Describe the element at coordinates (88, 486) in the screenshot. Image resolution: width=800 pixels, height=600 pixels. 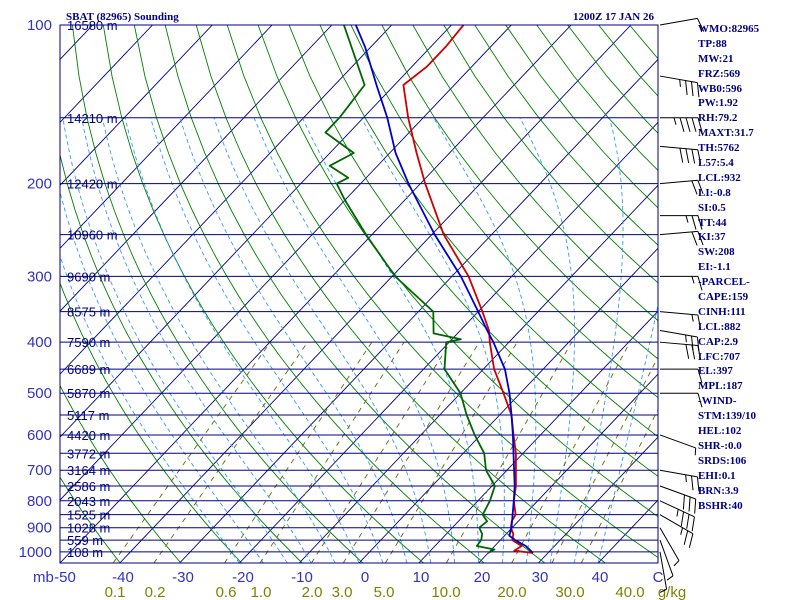
I see `height-label: 2586 m` at that location.